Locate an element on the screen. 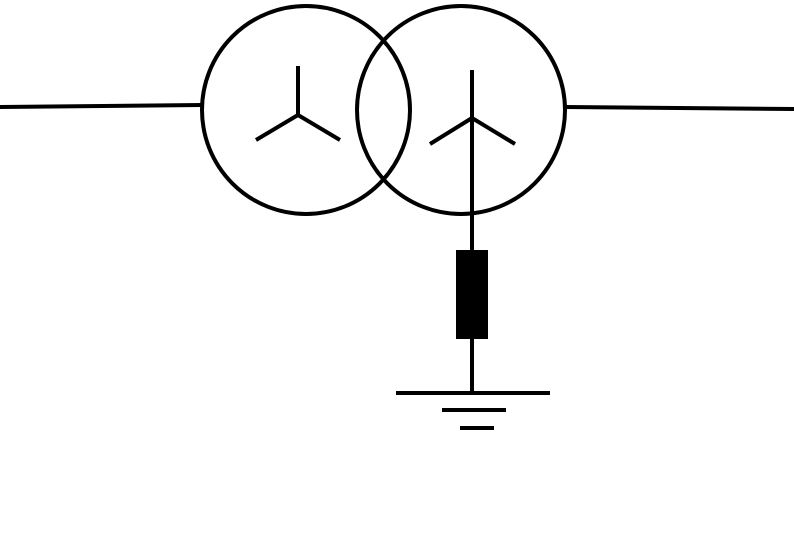 The height and width of the screenshot is (559, 794). left-line is located at coordinates (101, 106).